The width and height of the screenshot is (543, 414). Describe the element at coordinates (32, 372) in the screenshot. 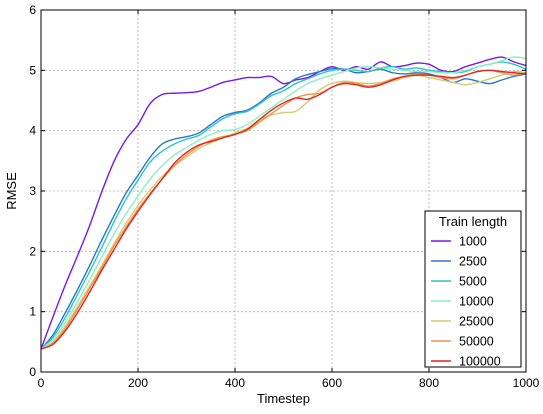

I see `y-tick-label: 0` at that location.